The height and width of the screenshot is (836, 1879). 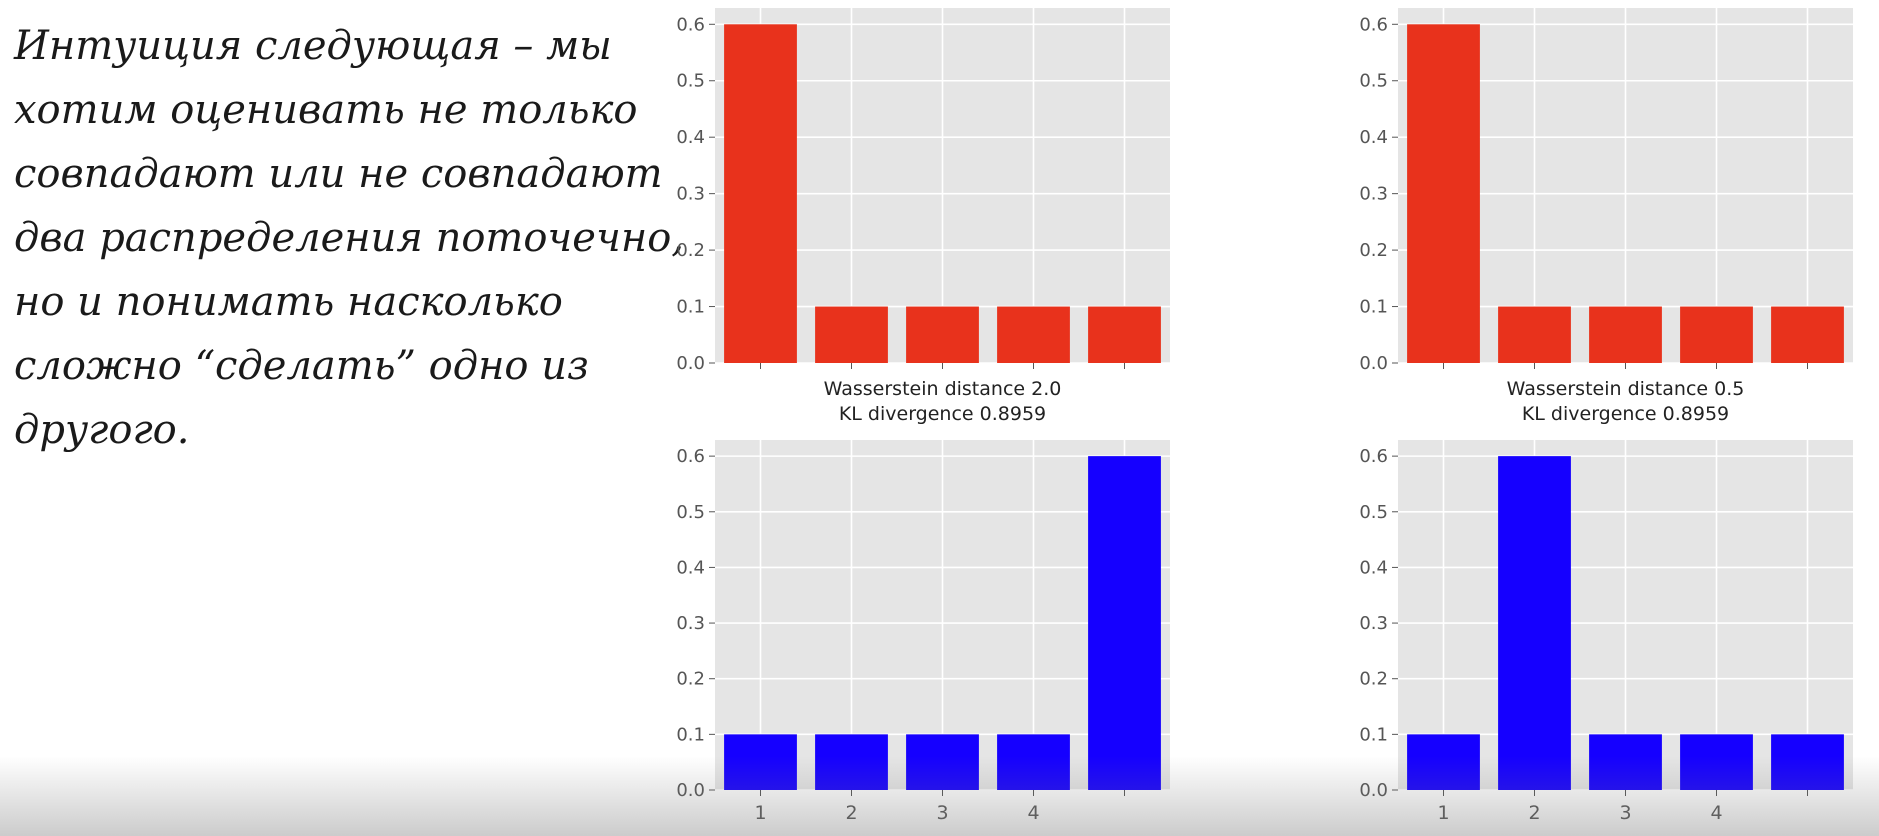 I want to click on slide-text-line: но и понимать насколько, so click(x=288, y=302).